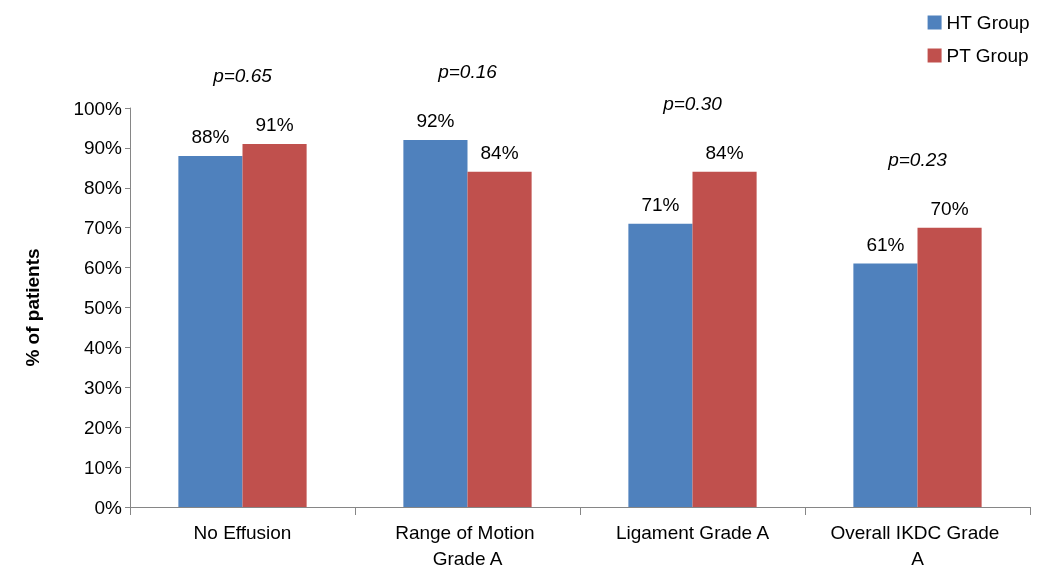 This screenshot has height=582, width=1045. What do you see at coordinates (103, 188) in the screenshot?
I see `y-tick-label: 80%` at bounding box center [103, 188].